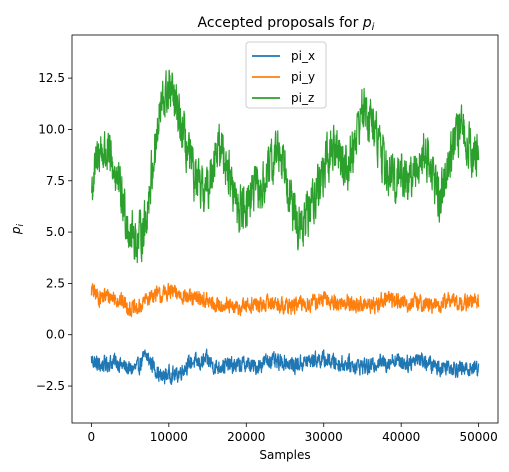 The height and width of the screenshot is (472, 509). What do you see at coordinates (50, 386) in the screenshot?
I see `y-tick-label: −2.5` at bounding box center [50, 386].